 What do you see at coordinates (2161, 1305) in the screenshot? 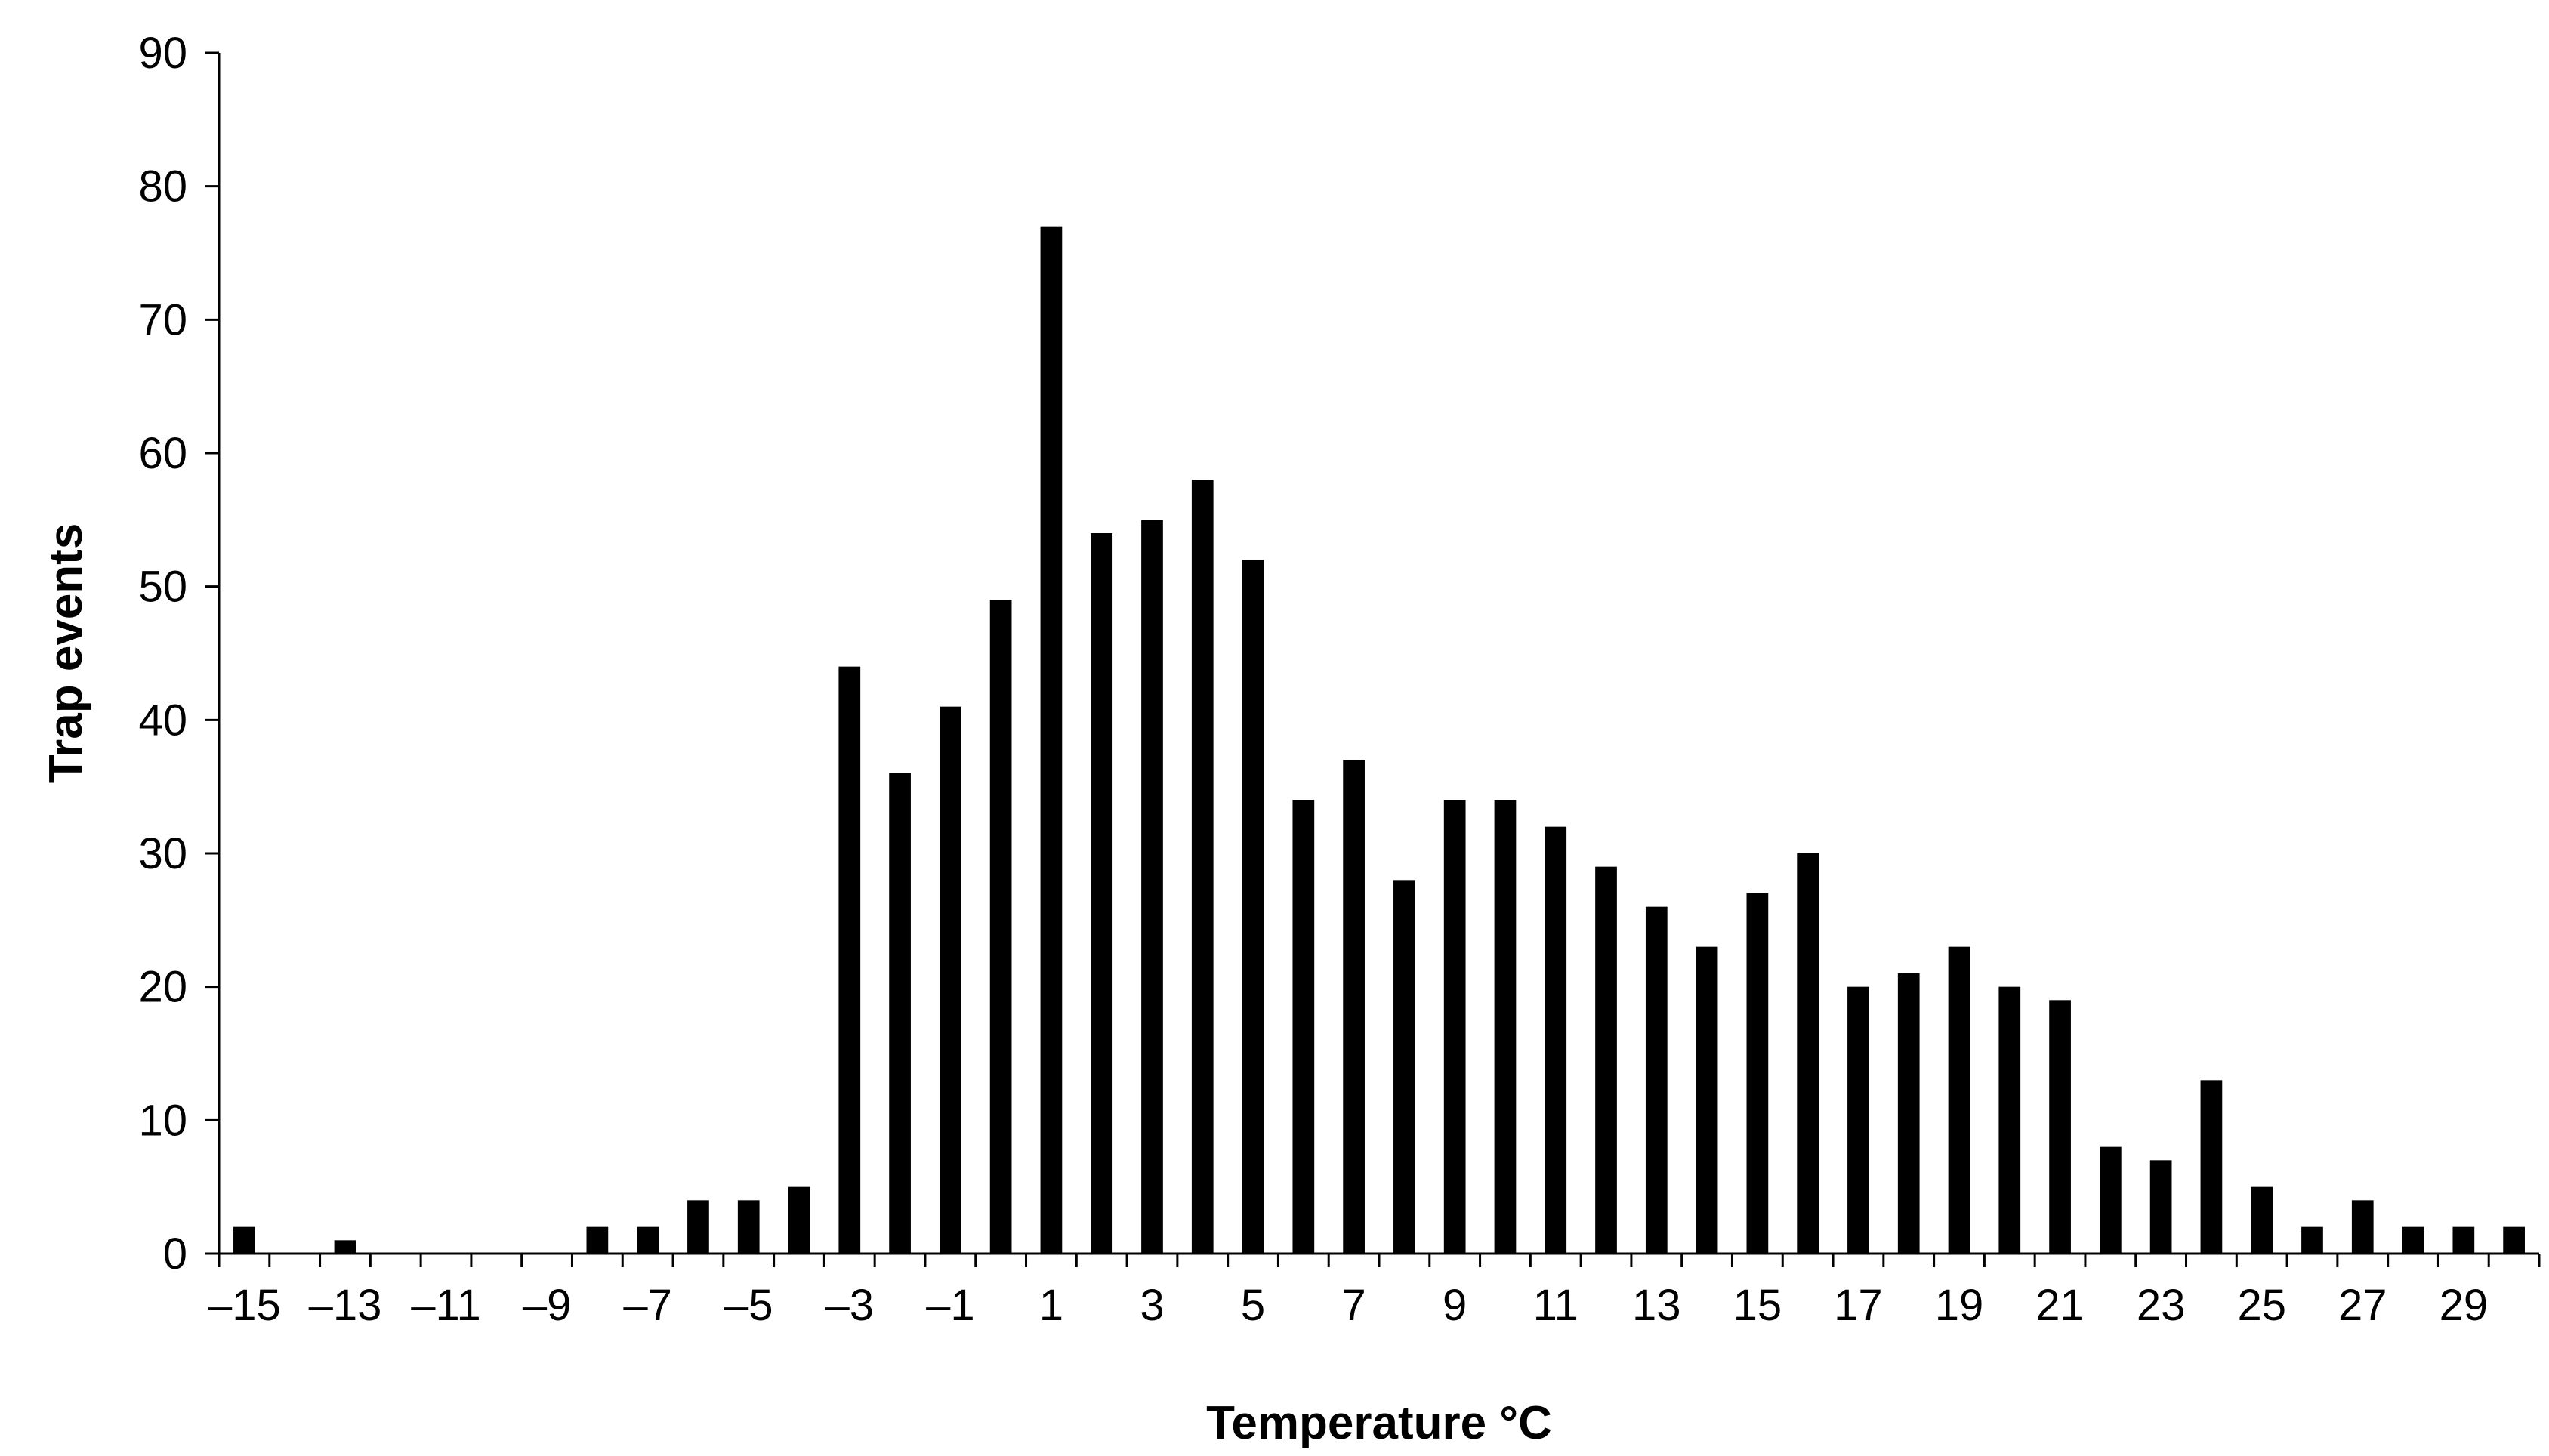
I see `x-tick-label: 23` at bounding box center [2161, 1305].